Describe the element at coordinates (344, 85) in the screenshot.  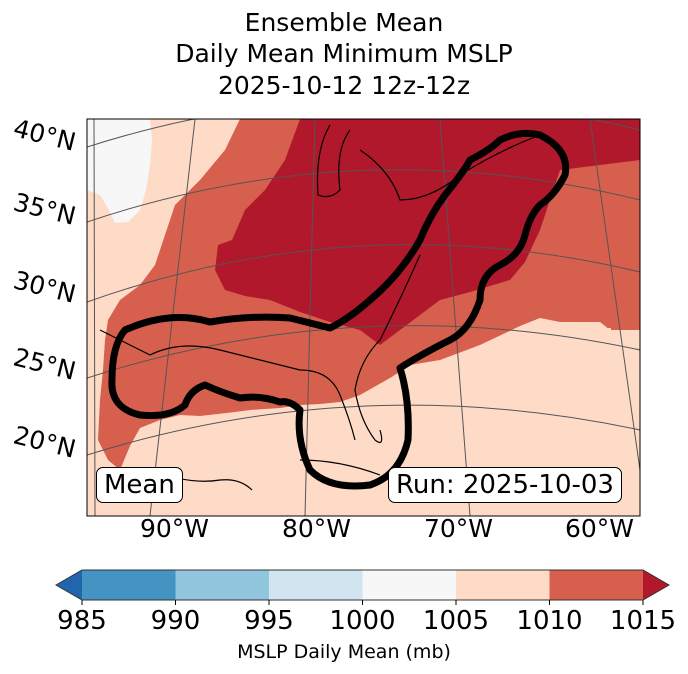
I see `title-line-3: 2025-10-12 12z-12z` at that location.